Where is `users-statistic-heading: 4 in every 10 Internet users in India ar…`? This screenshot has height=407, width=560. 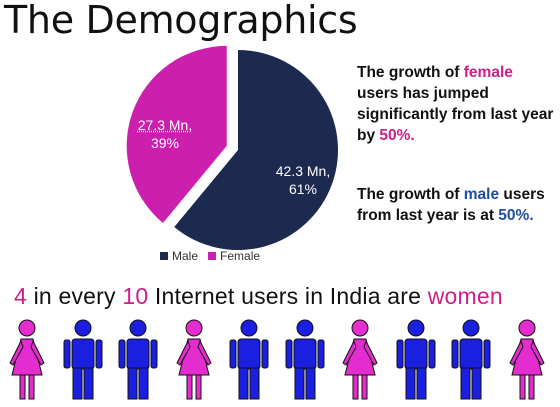 users-statistic-heading: 4 in every 10 Internet users in India ar… is located at coordinates (258, 296).